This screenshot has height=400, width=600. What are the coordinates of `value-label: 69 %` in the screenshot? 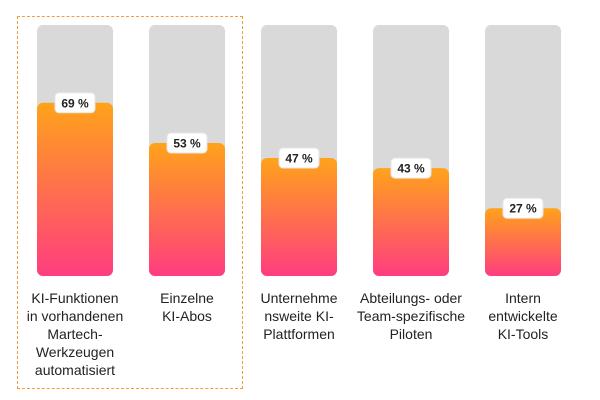 It's located at (75, 103).